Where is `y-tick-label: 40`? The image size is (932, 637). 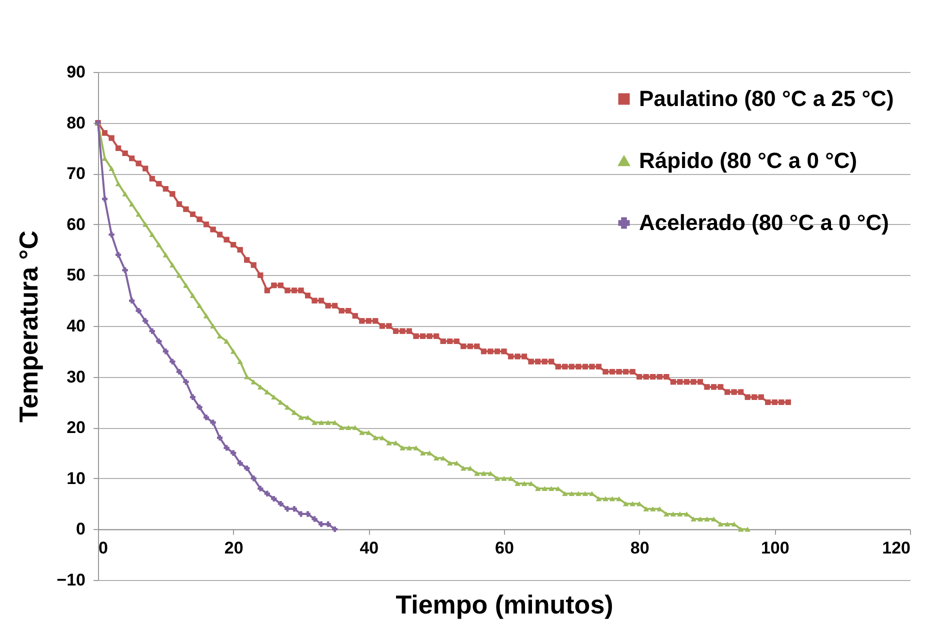 y-tick-label: 40 is located at coordinates (76, 326).